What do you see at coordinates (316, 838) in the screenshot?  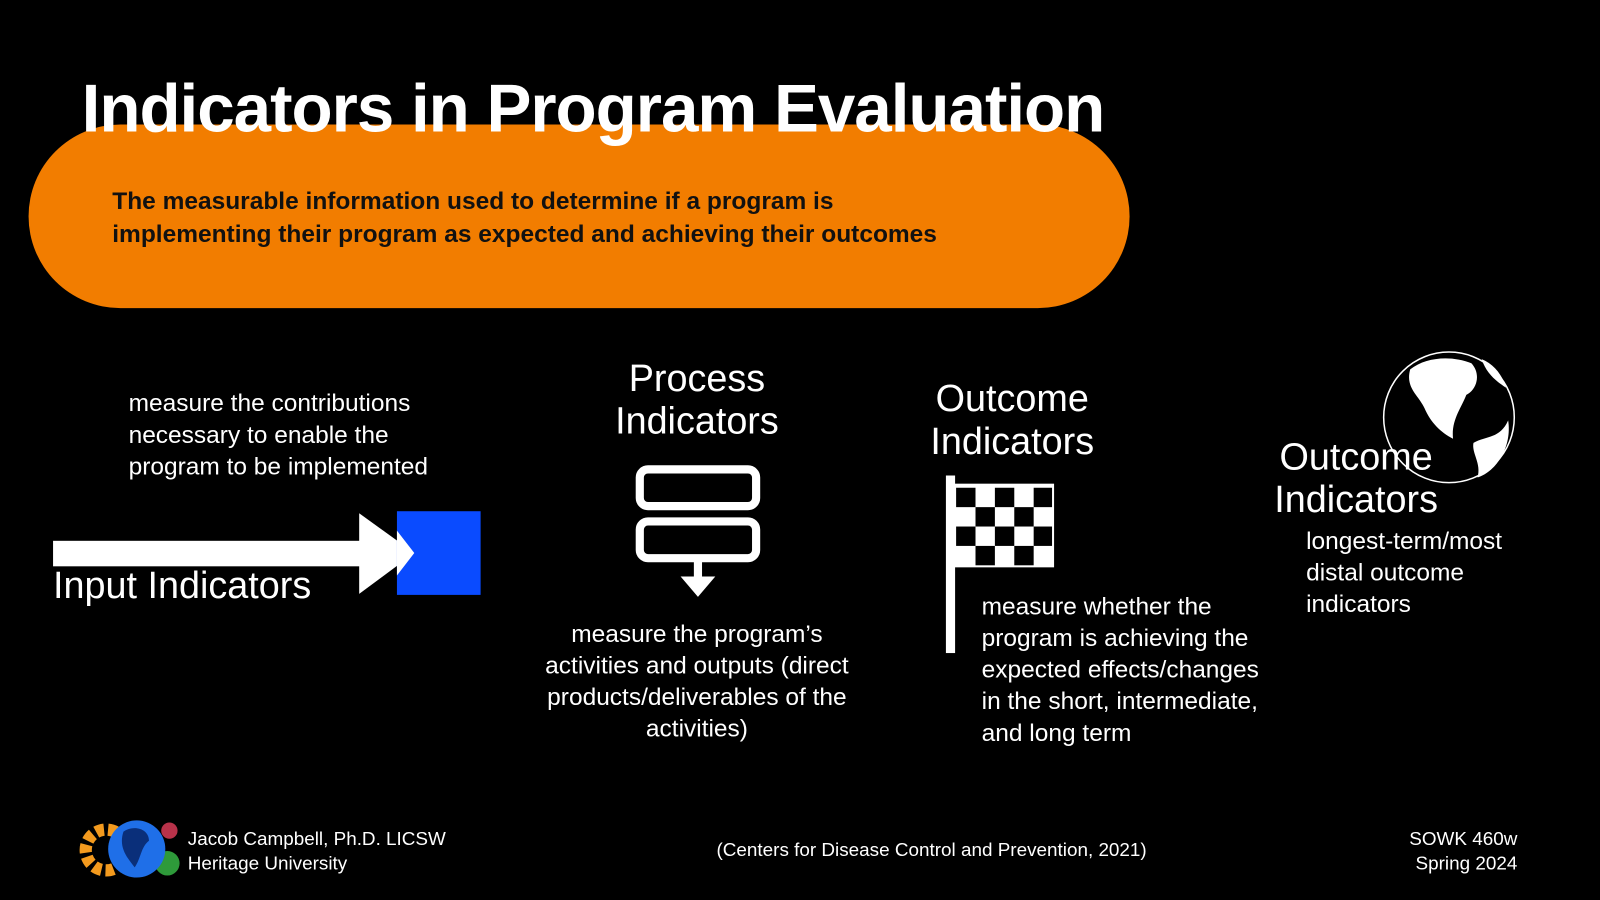 I see `author-name: Jacob Campbell, Ph.D. LICSW` at bounding box center [316, 838].